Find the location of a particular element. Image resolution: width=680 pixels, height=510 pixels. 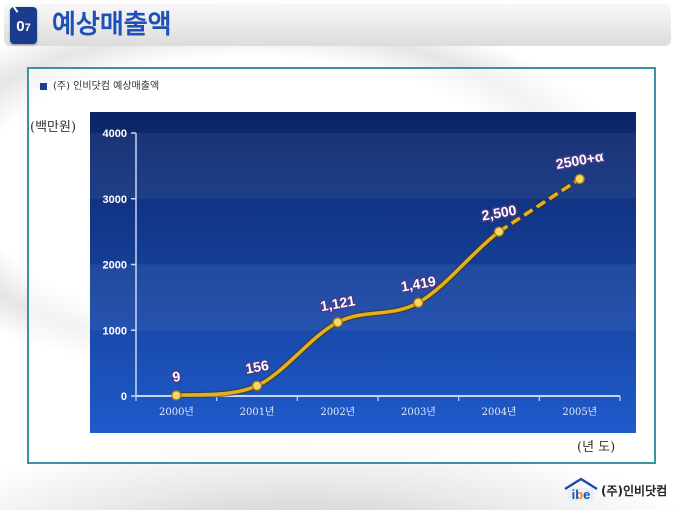

series-line-projection is located at coordinates (539, 205).